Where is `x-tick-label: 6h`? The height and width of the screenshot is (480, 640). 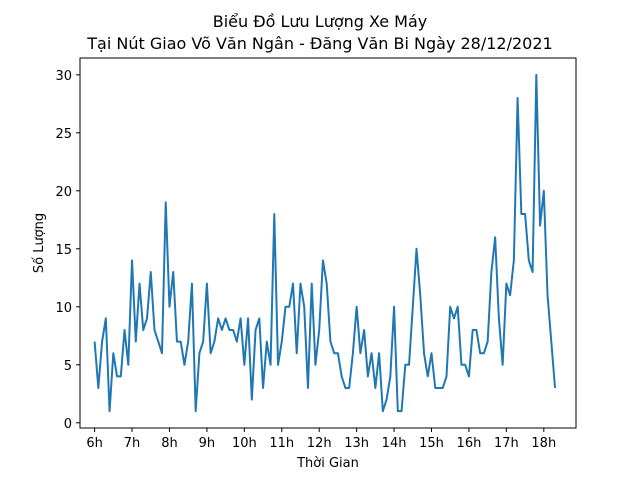
x-tick-label: 6h is located at coordinates (94, 443).